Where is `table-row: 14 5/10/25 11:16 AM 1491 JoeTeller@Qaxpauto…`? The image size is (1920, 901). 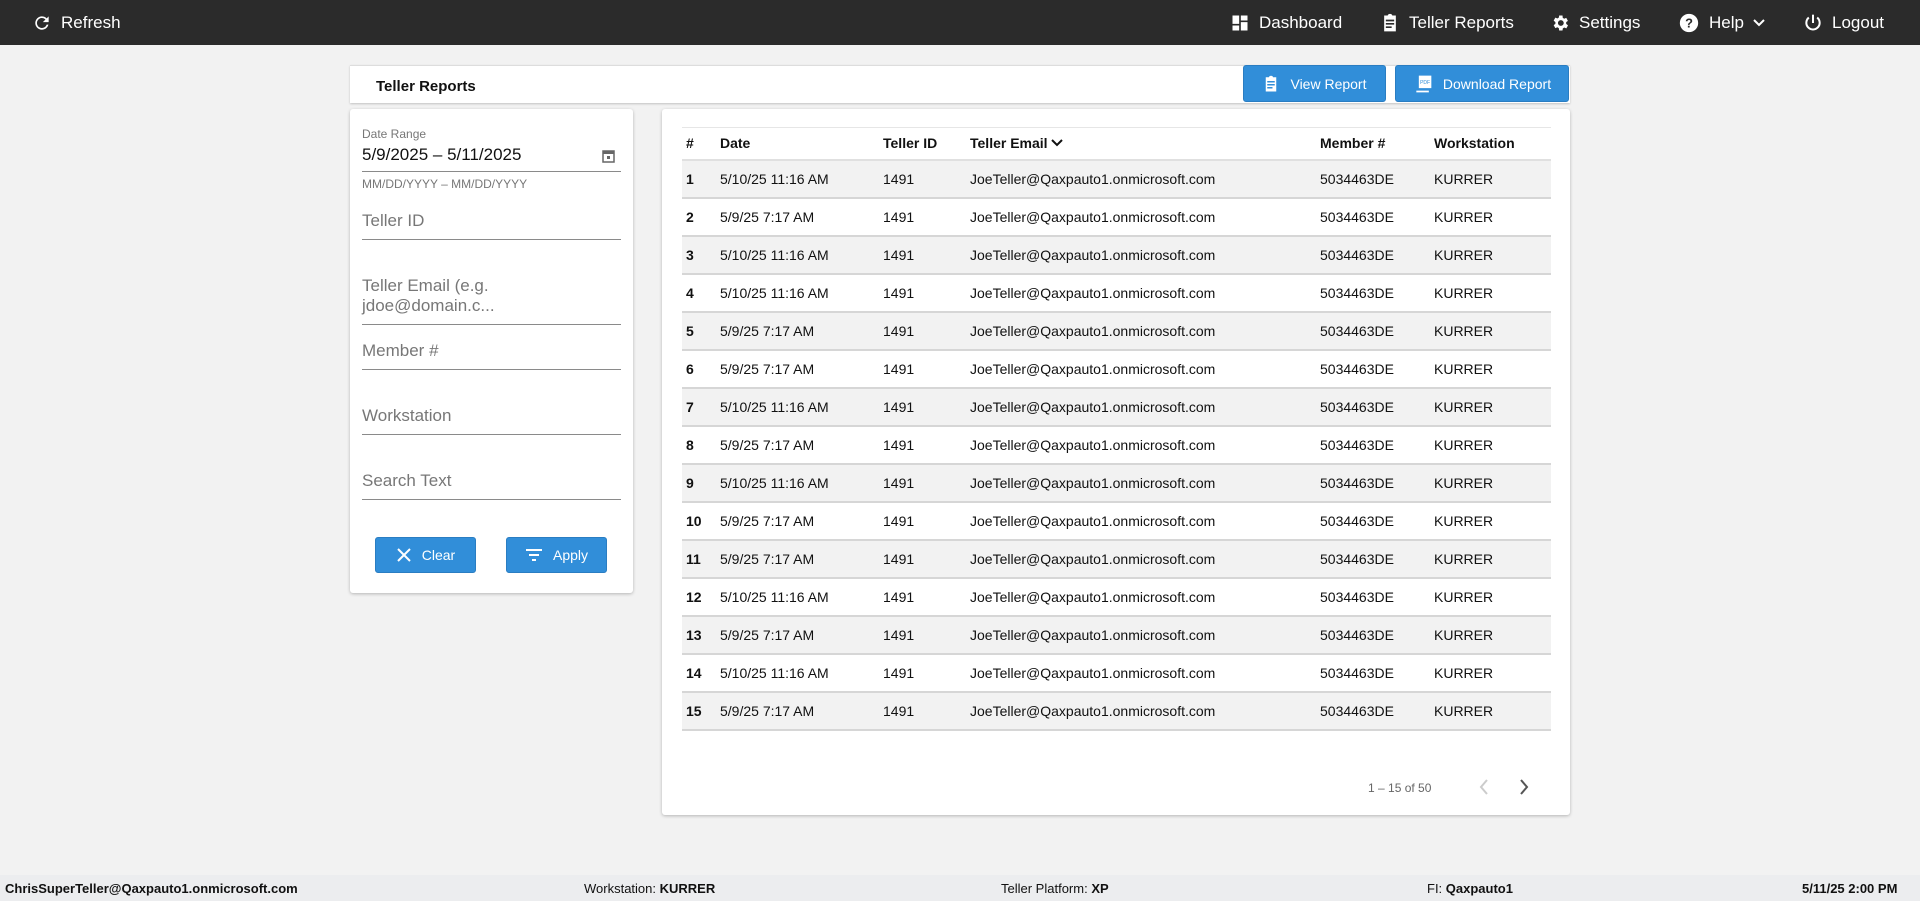
table-row: 14 5/10/25 11:16 AM 1491 JoeTeller@Qaxpauto… is located at coordinates (1116, 673).